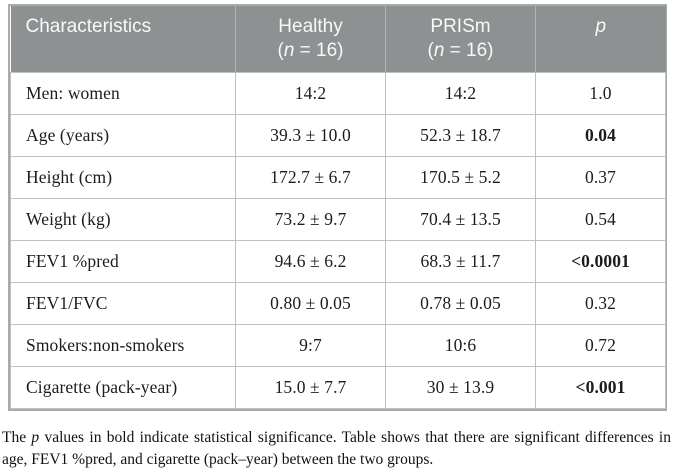  Describe the element at coordinates (310, 26) in the screenshot. I see `header-healthy-label: Healthy` at that location.